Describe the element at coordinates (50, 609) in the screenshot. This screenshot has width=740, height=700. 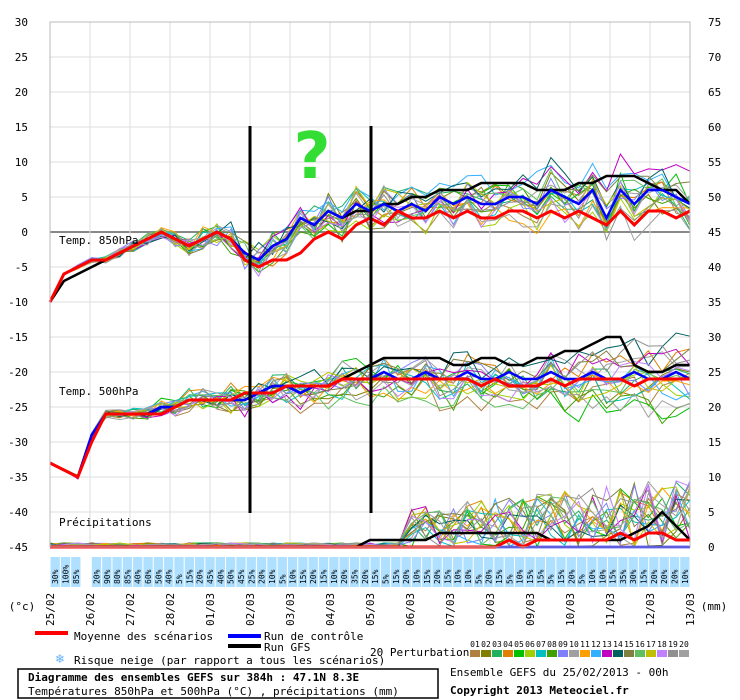
I see `x-tick: 25/02` at that location.